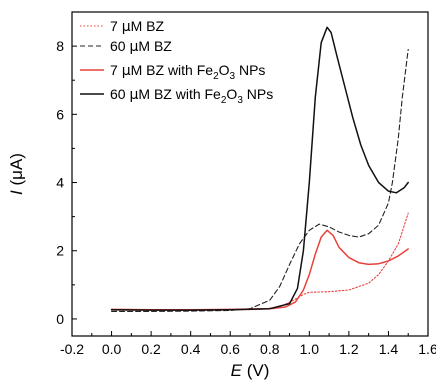 This screenshot has height=383, width=436. Describe the element at coordinates (66, 182) in the screenshot. I see `y-axis-ticks: 0 2 4 6 8` at that location.